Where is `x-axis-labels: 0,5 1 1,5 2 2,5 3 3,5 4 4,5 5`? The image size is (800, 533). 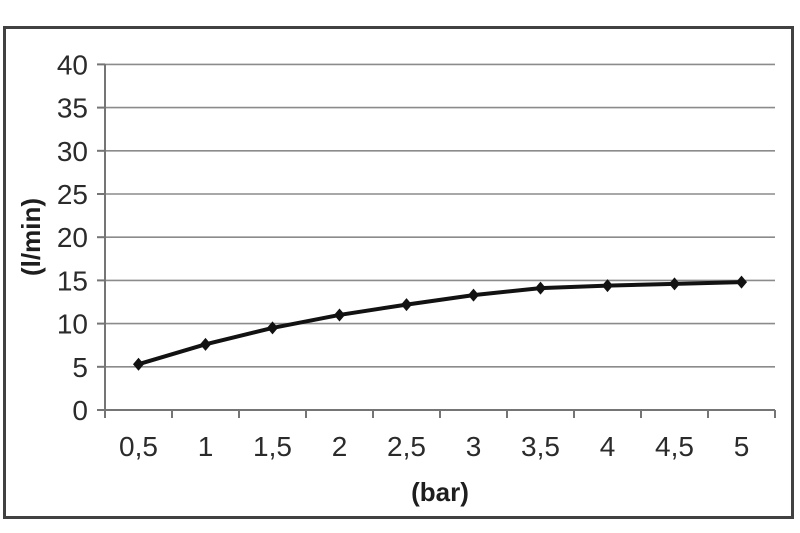
x-axis-labels: 0,5 1 1,5 2 2,5 3 3,5 4 4,5 5 is located at coordinates (434, 446).